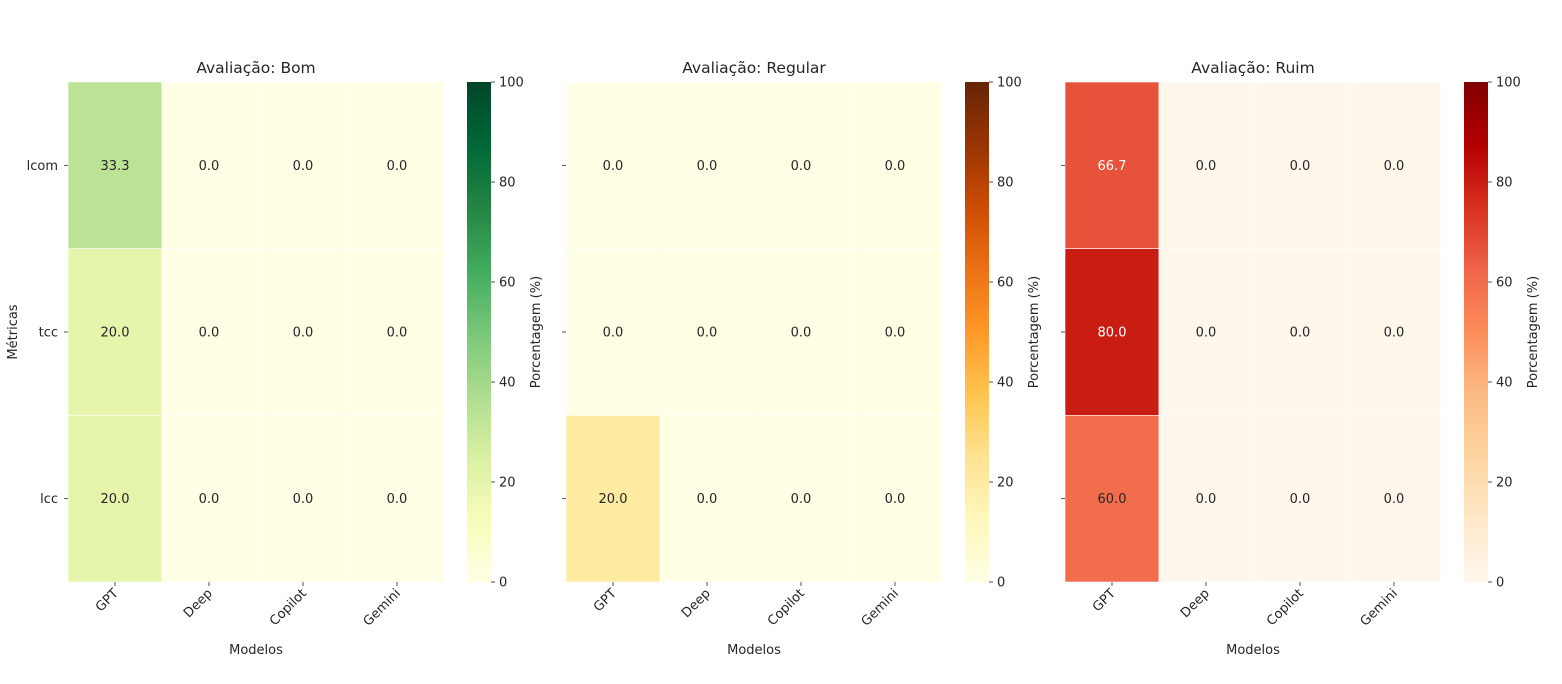 The height and width of the screenshot is (684, 1562). Describe the element at coordinates (1009, 83) in the screenshot. I see `colorbar-tick-label: 100` at that location.